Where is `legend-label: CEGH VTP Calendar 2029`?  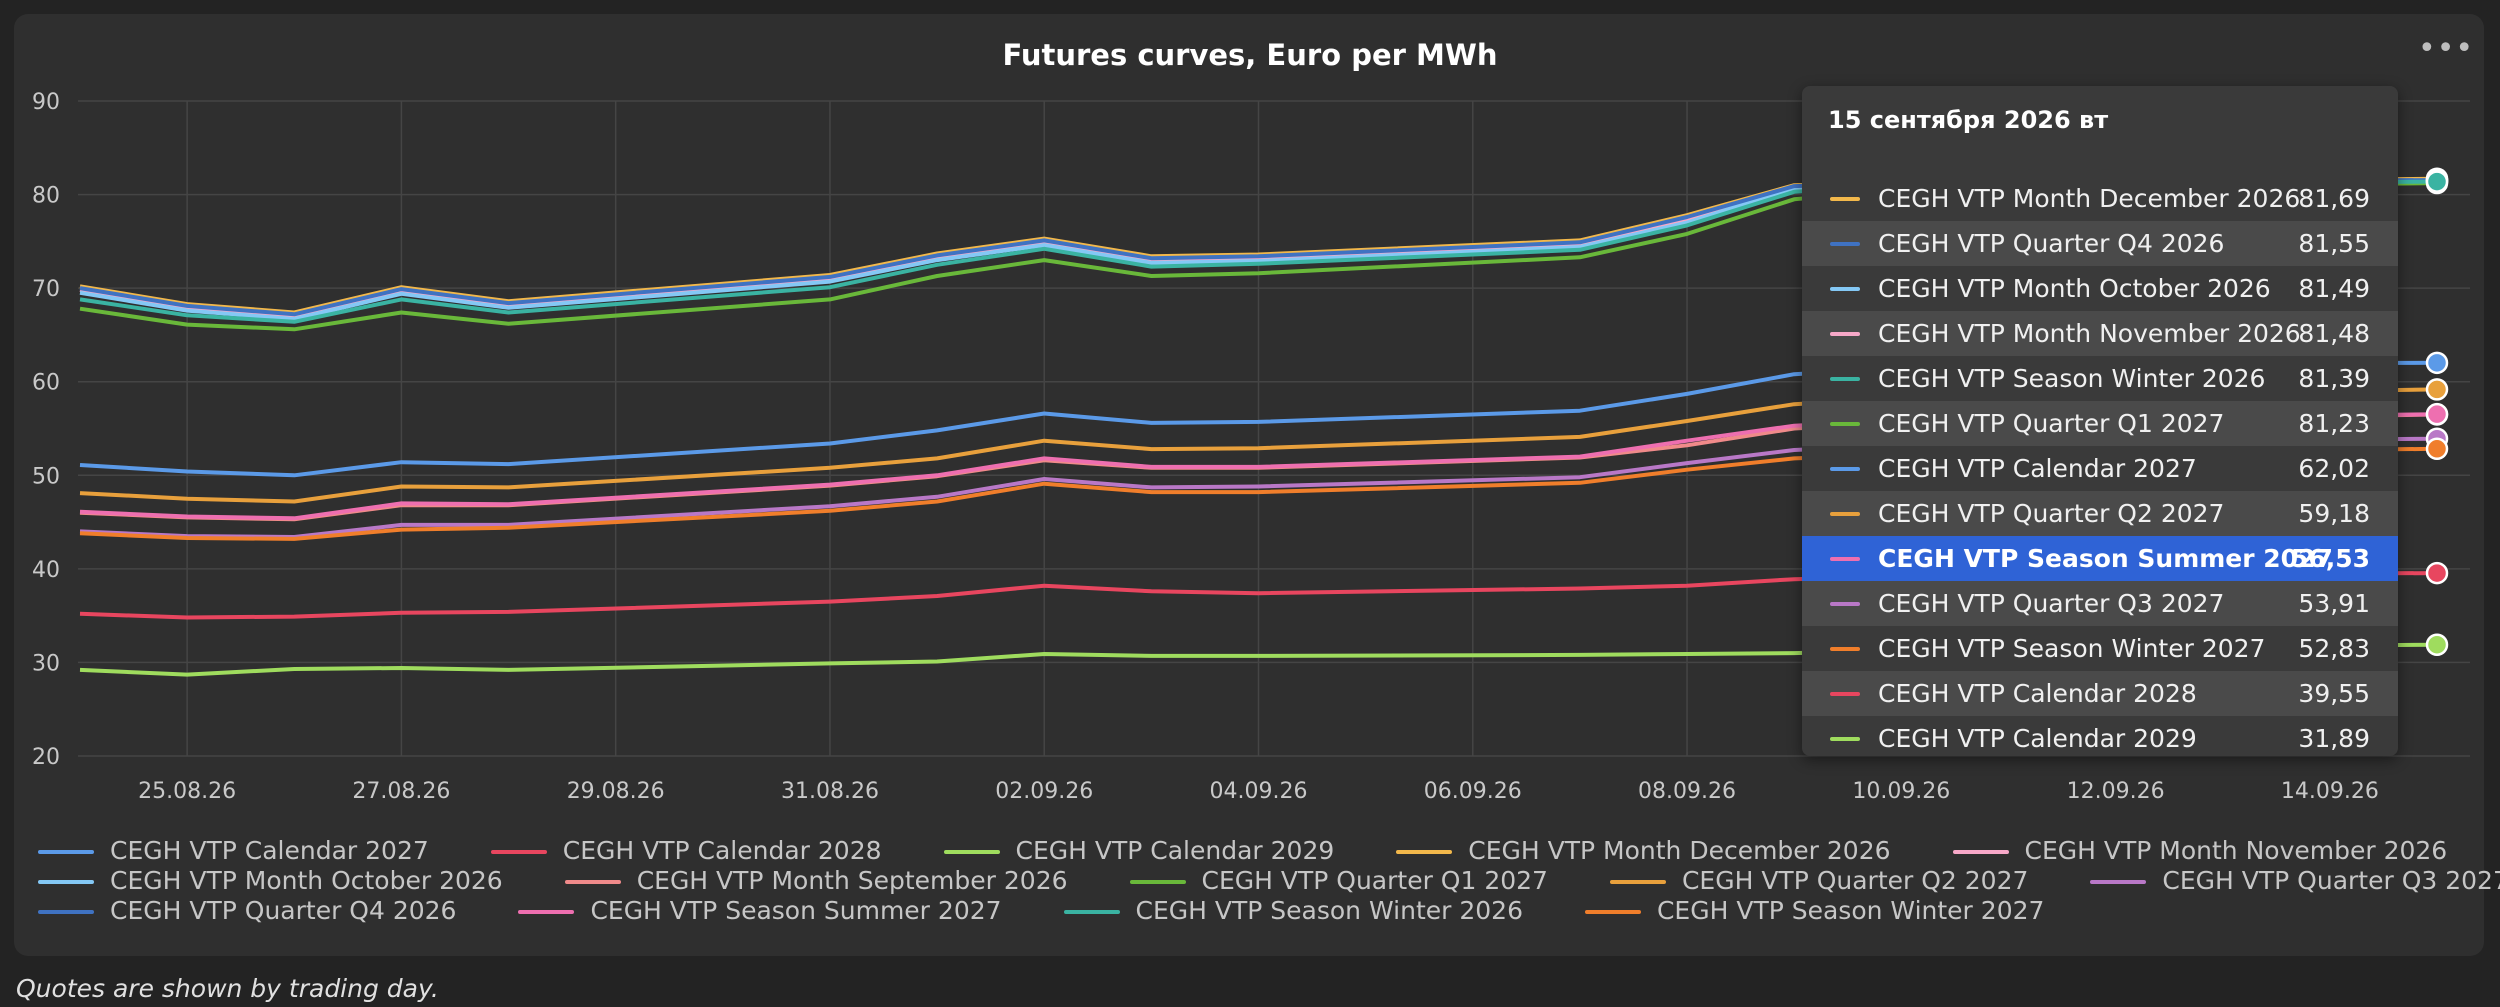 legend-label: CEGH VTP Calendar 2029 is located at coordinates (1175, 850).